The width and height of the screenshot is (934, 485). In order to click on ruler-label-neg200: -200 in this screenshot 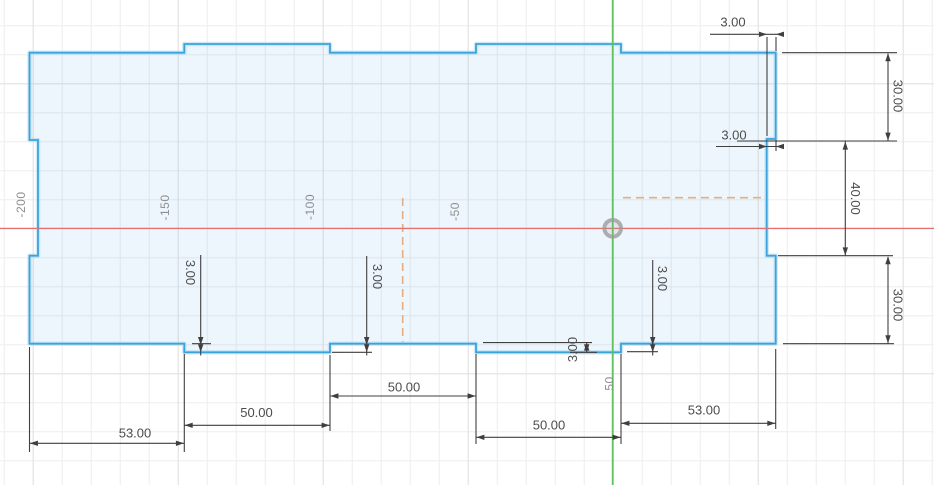, I will do `click(21, 204)`.